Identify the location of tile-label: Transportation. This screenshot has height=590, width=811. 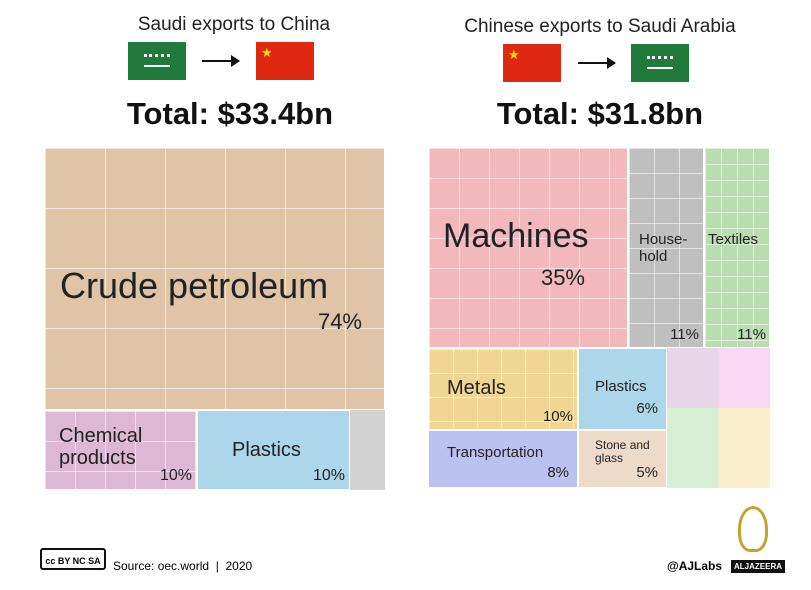
(495, 452).